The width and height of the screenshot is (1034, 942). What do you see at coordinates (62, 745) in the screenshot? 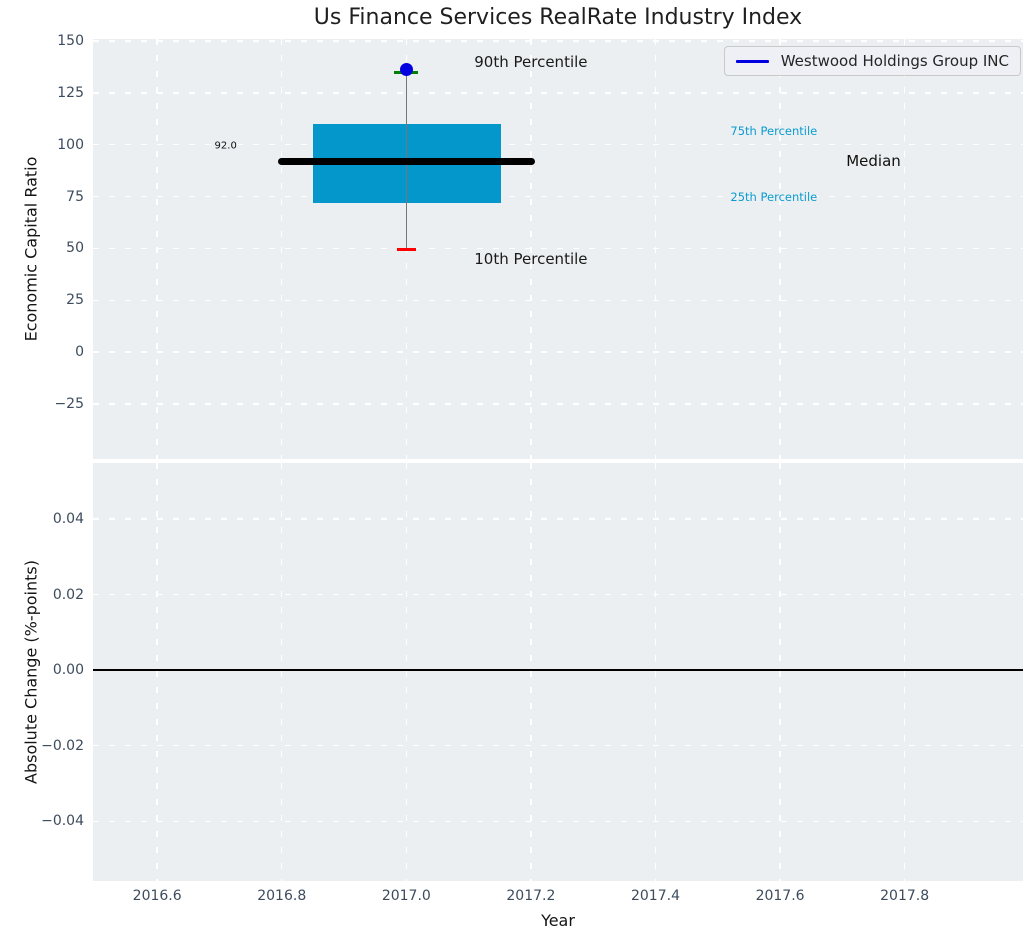
I see `y-tick-label: −0.02` at bounding box center [62, 745].